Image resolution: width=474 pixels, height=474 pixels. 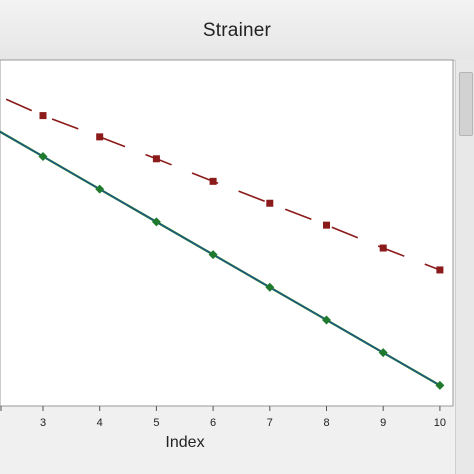 I want to click on chart-title: Strainer, so click(x=237, y=30).